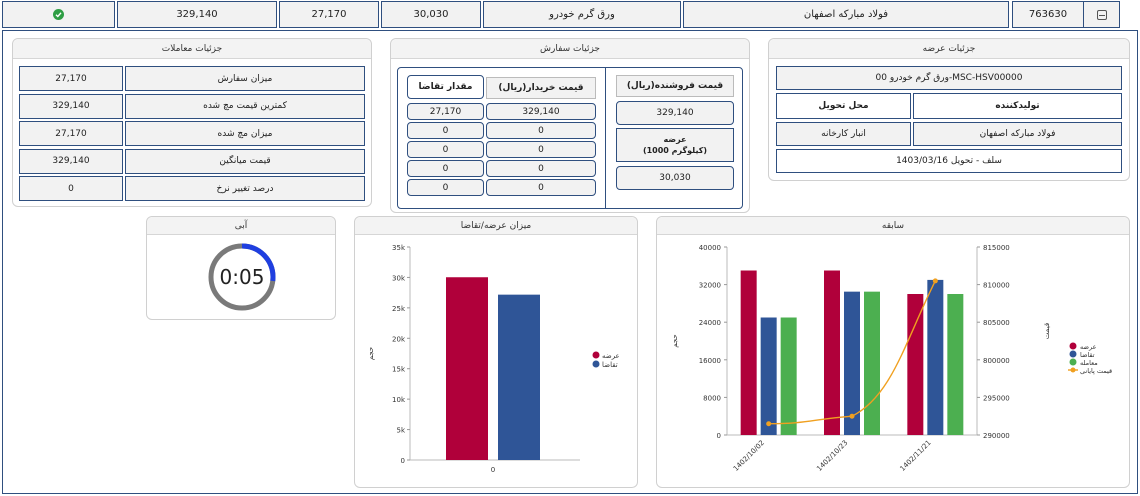  What do you see at coordinates (996, 286) in the screenshot?
I see `y2-tick-label: 810000` at bounding box center [996, 286].